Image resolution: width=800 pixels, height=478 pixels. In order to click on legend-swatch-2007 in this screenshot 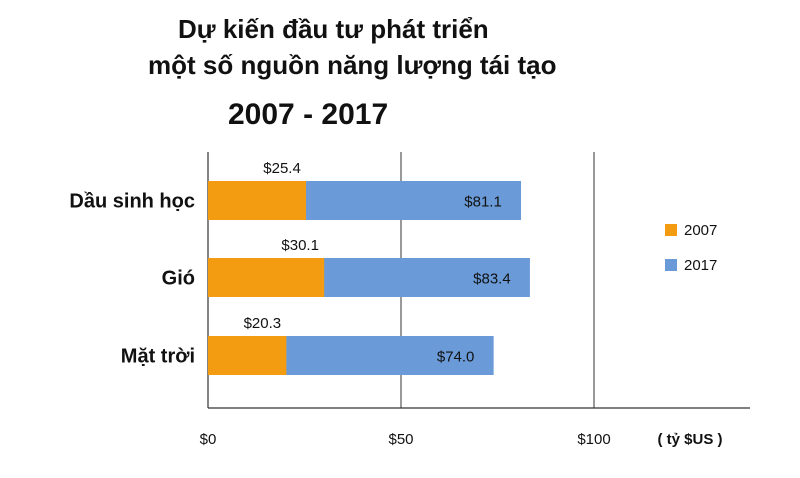, I will do `click(671, 230)`.